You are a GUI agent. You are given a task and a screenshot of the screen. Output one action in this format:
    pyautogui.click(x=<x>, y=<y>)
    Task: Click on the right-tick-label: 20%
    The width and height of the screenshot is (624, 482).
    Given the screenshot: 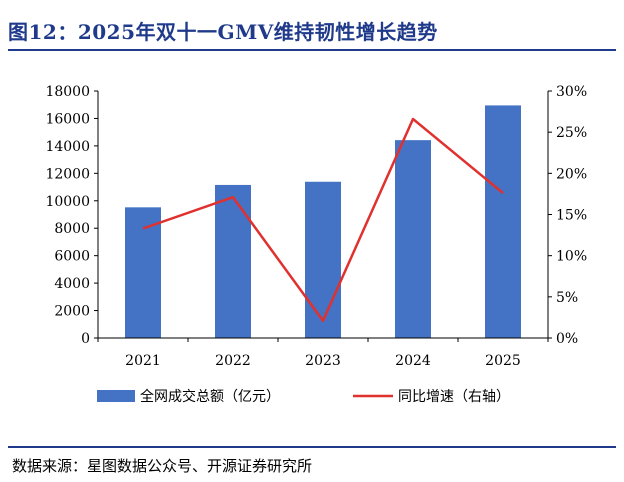 What is the action you would take?
    pyautogui.click(x=571, y=174)
    